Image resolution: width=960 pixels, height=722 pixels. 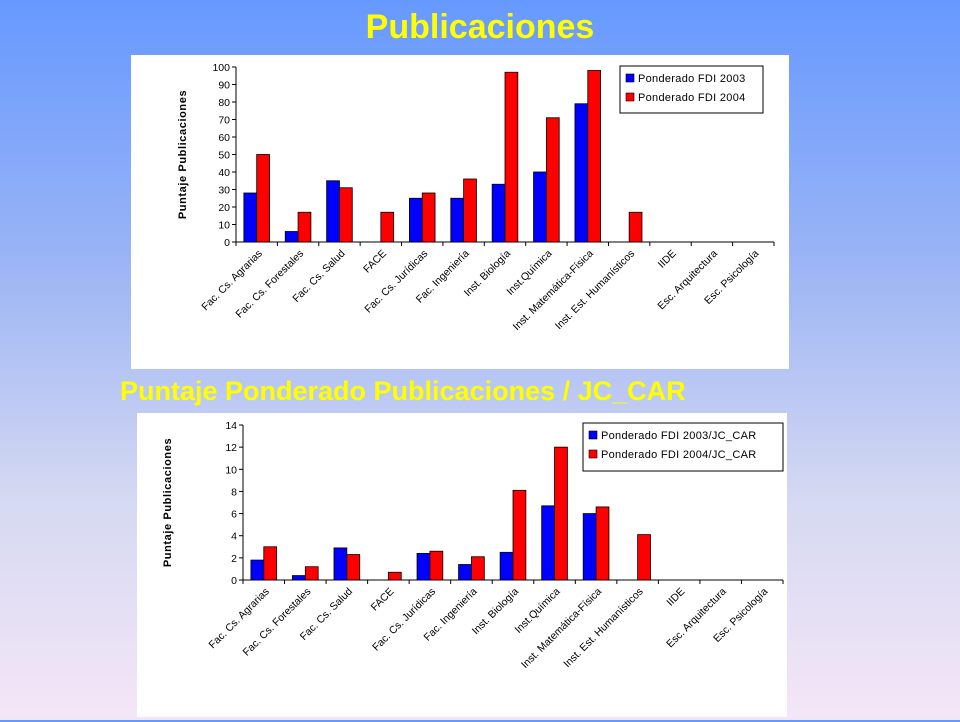 What do you see at coordinates (224, 208) in the screenshot?
I see `y-tick-label: 20` at bounding box center [224, 208].